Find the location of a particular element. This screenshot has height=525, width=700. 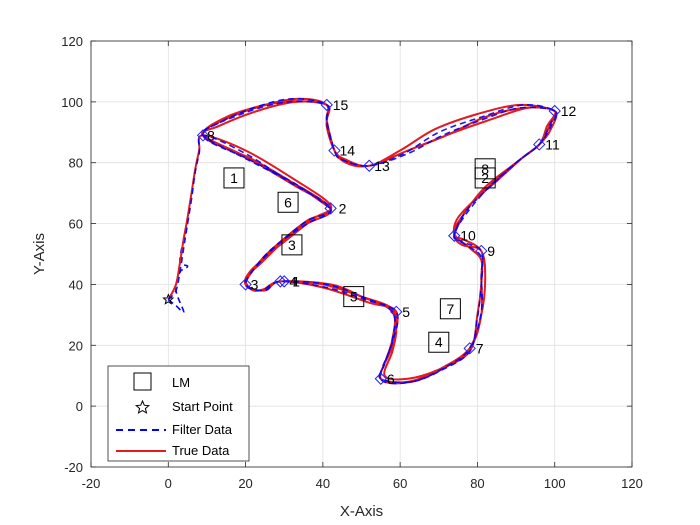

x-tick-label: 60 is located at coordinates (400, 483).